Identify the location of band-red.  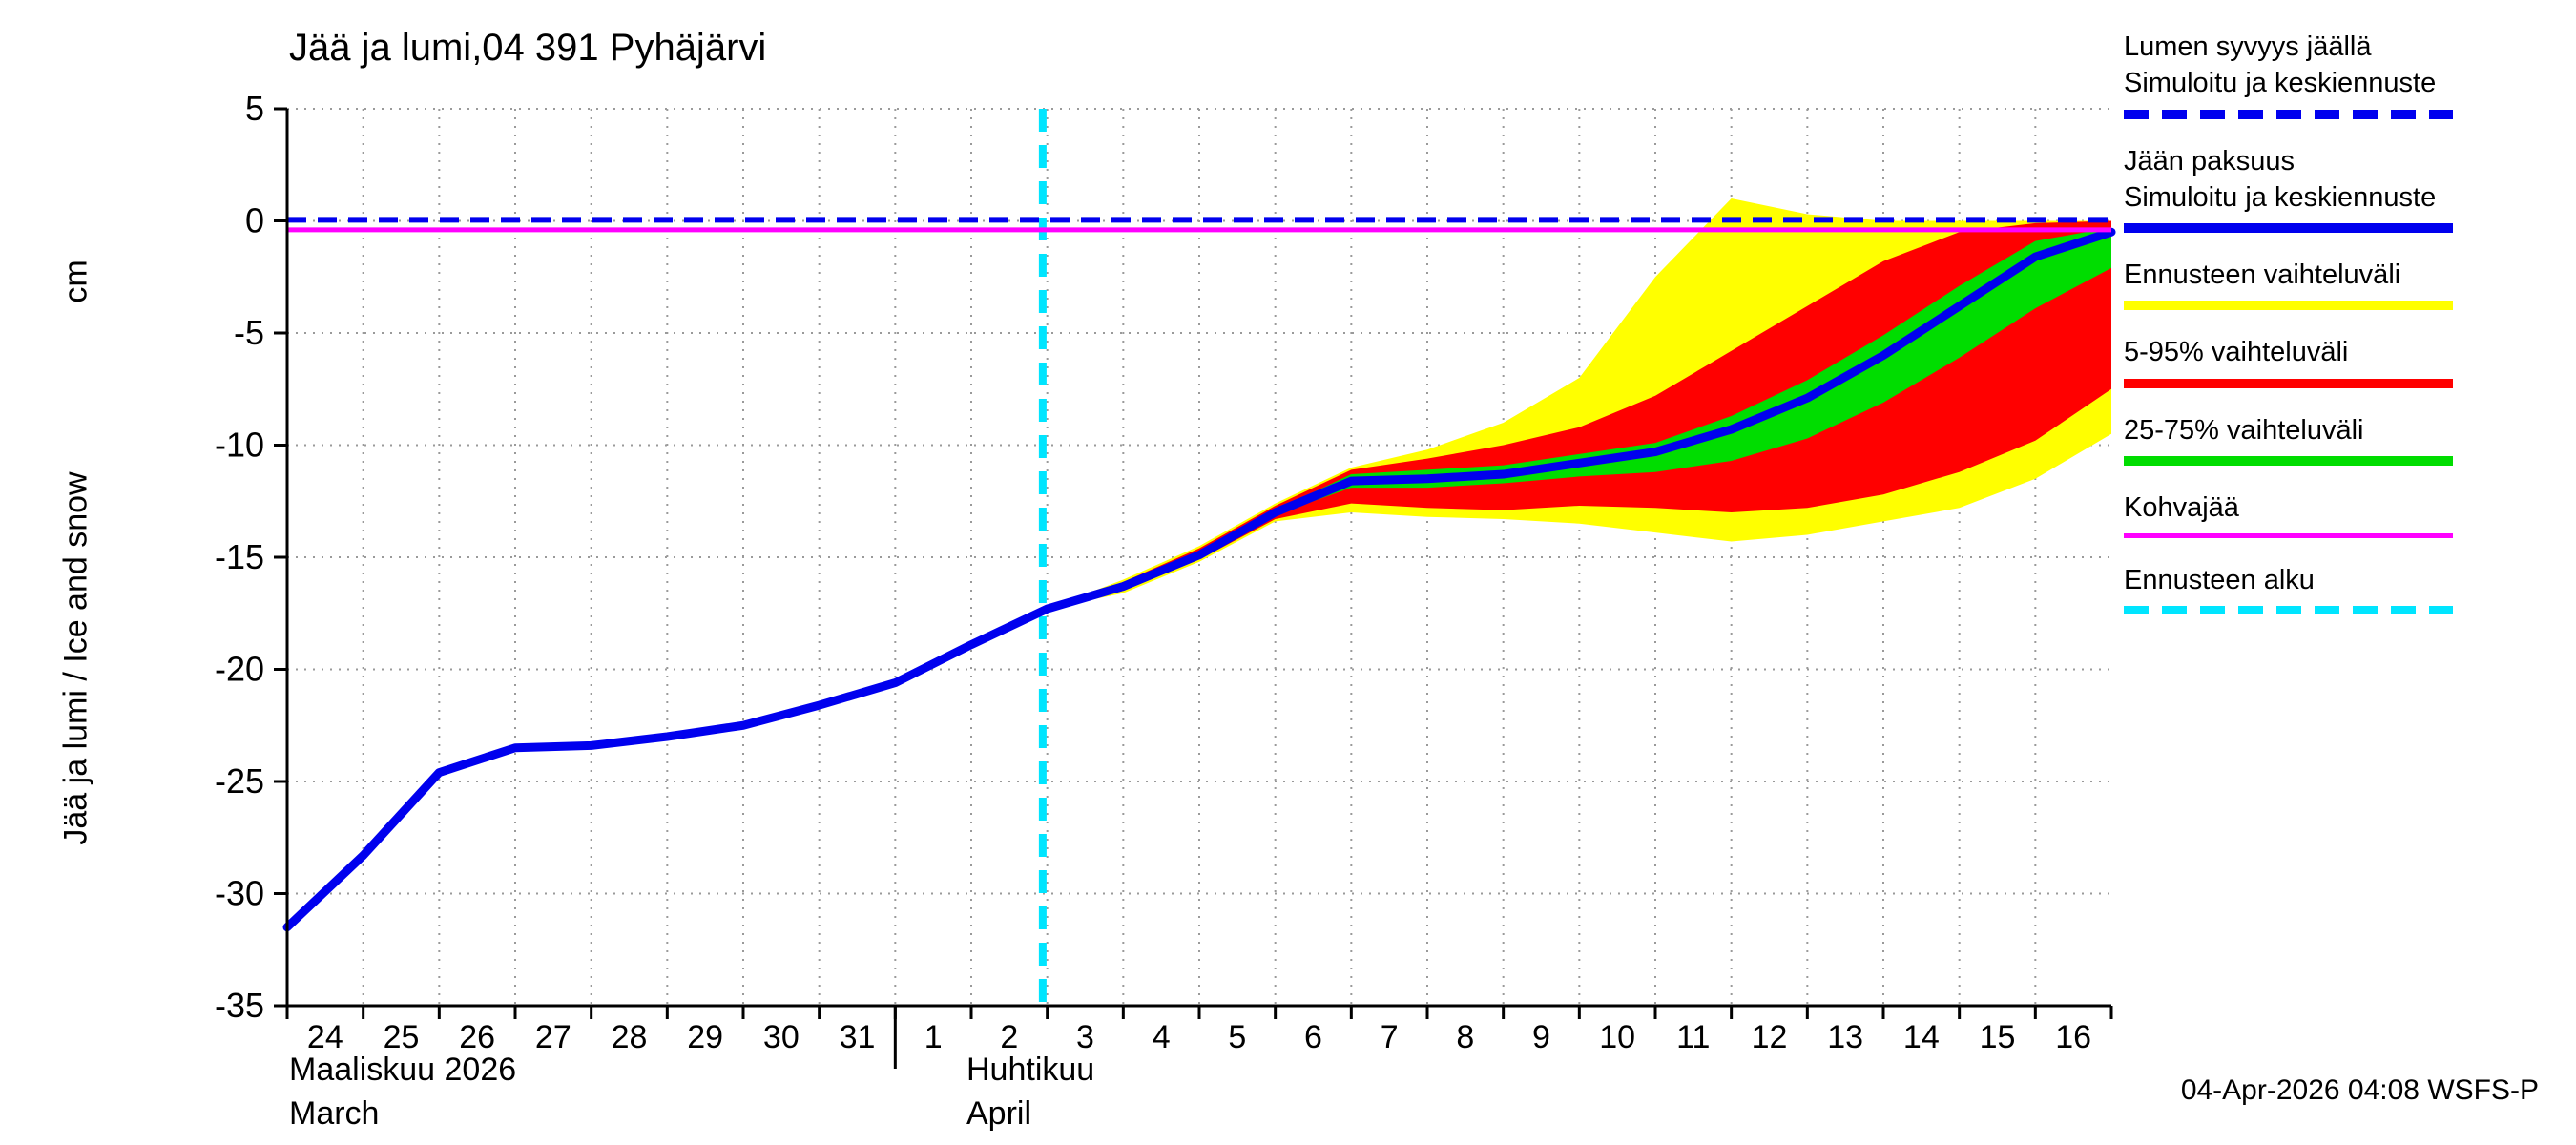
(1579, 415).